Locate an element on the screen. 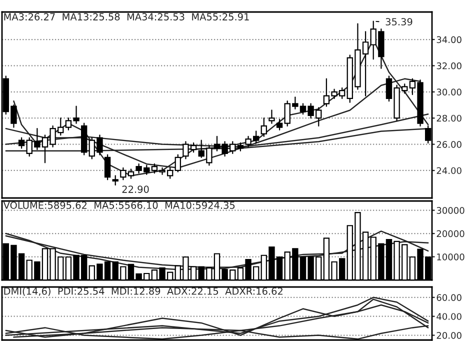  y-tick-label: 32.00 is located at coordinates (449, 66).